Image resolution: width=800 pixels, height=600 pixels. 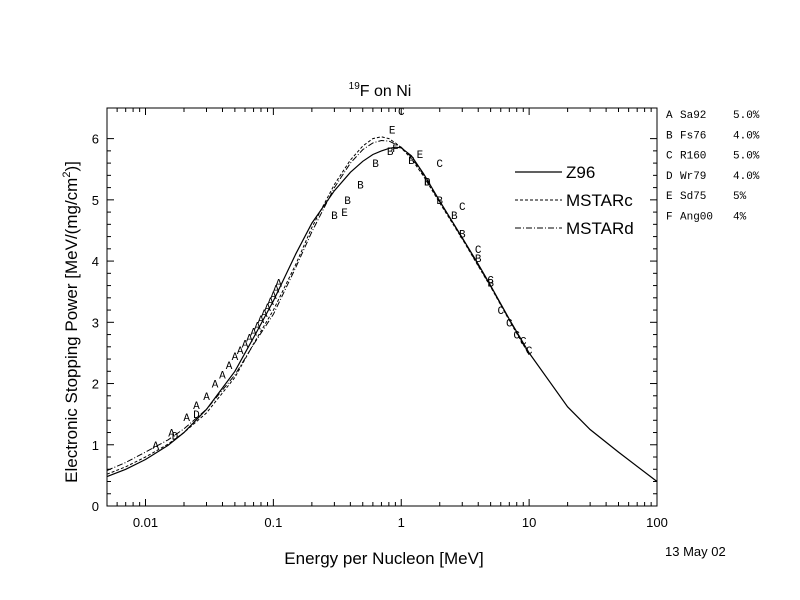 What do you see at coordinates (383, 558) in the screenshot?
I see `x-axis-label: Energy per Nucleon [MeV]` at bounding box center [383, 558].